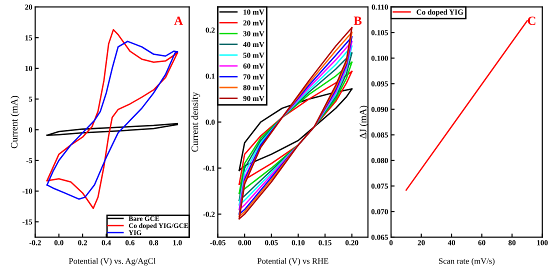 The width and height of the screenshot is (550, 279). What do you see at coordinates (358, 20) in the screenshot?
I see `annotation: B` at bounding box center [358, 20].